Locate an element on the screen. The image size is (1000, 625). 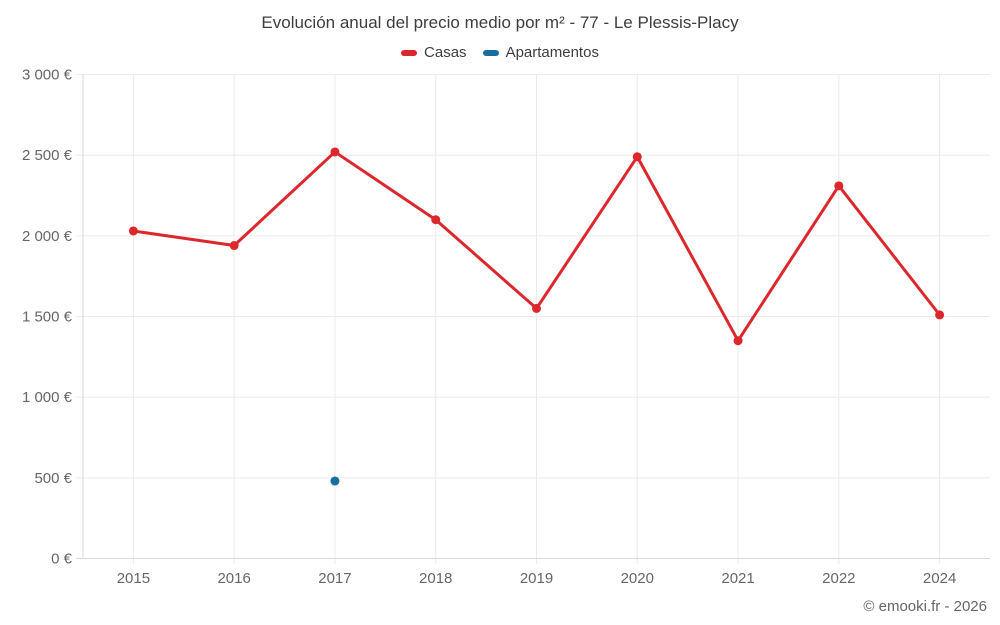
data-point-casas-2018 is located at coordinates (436, 220).